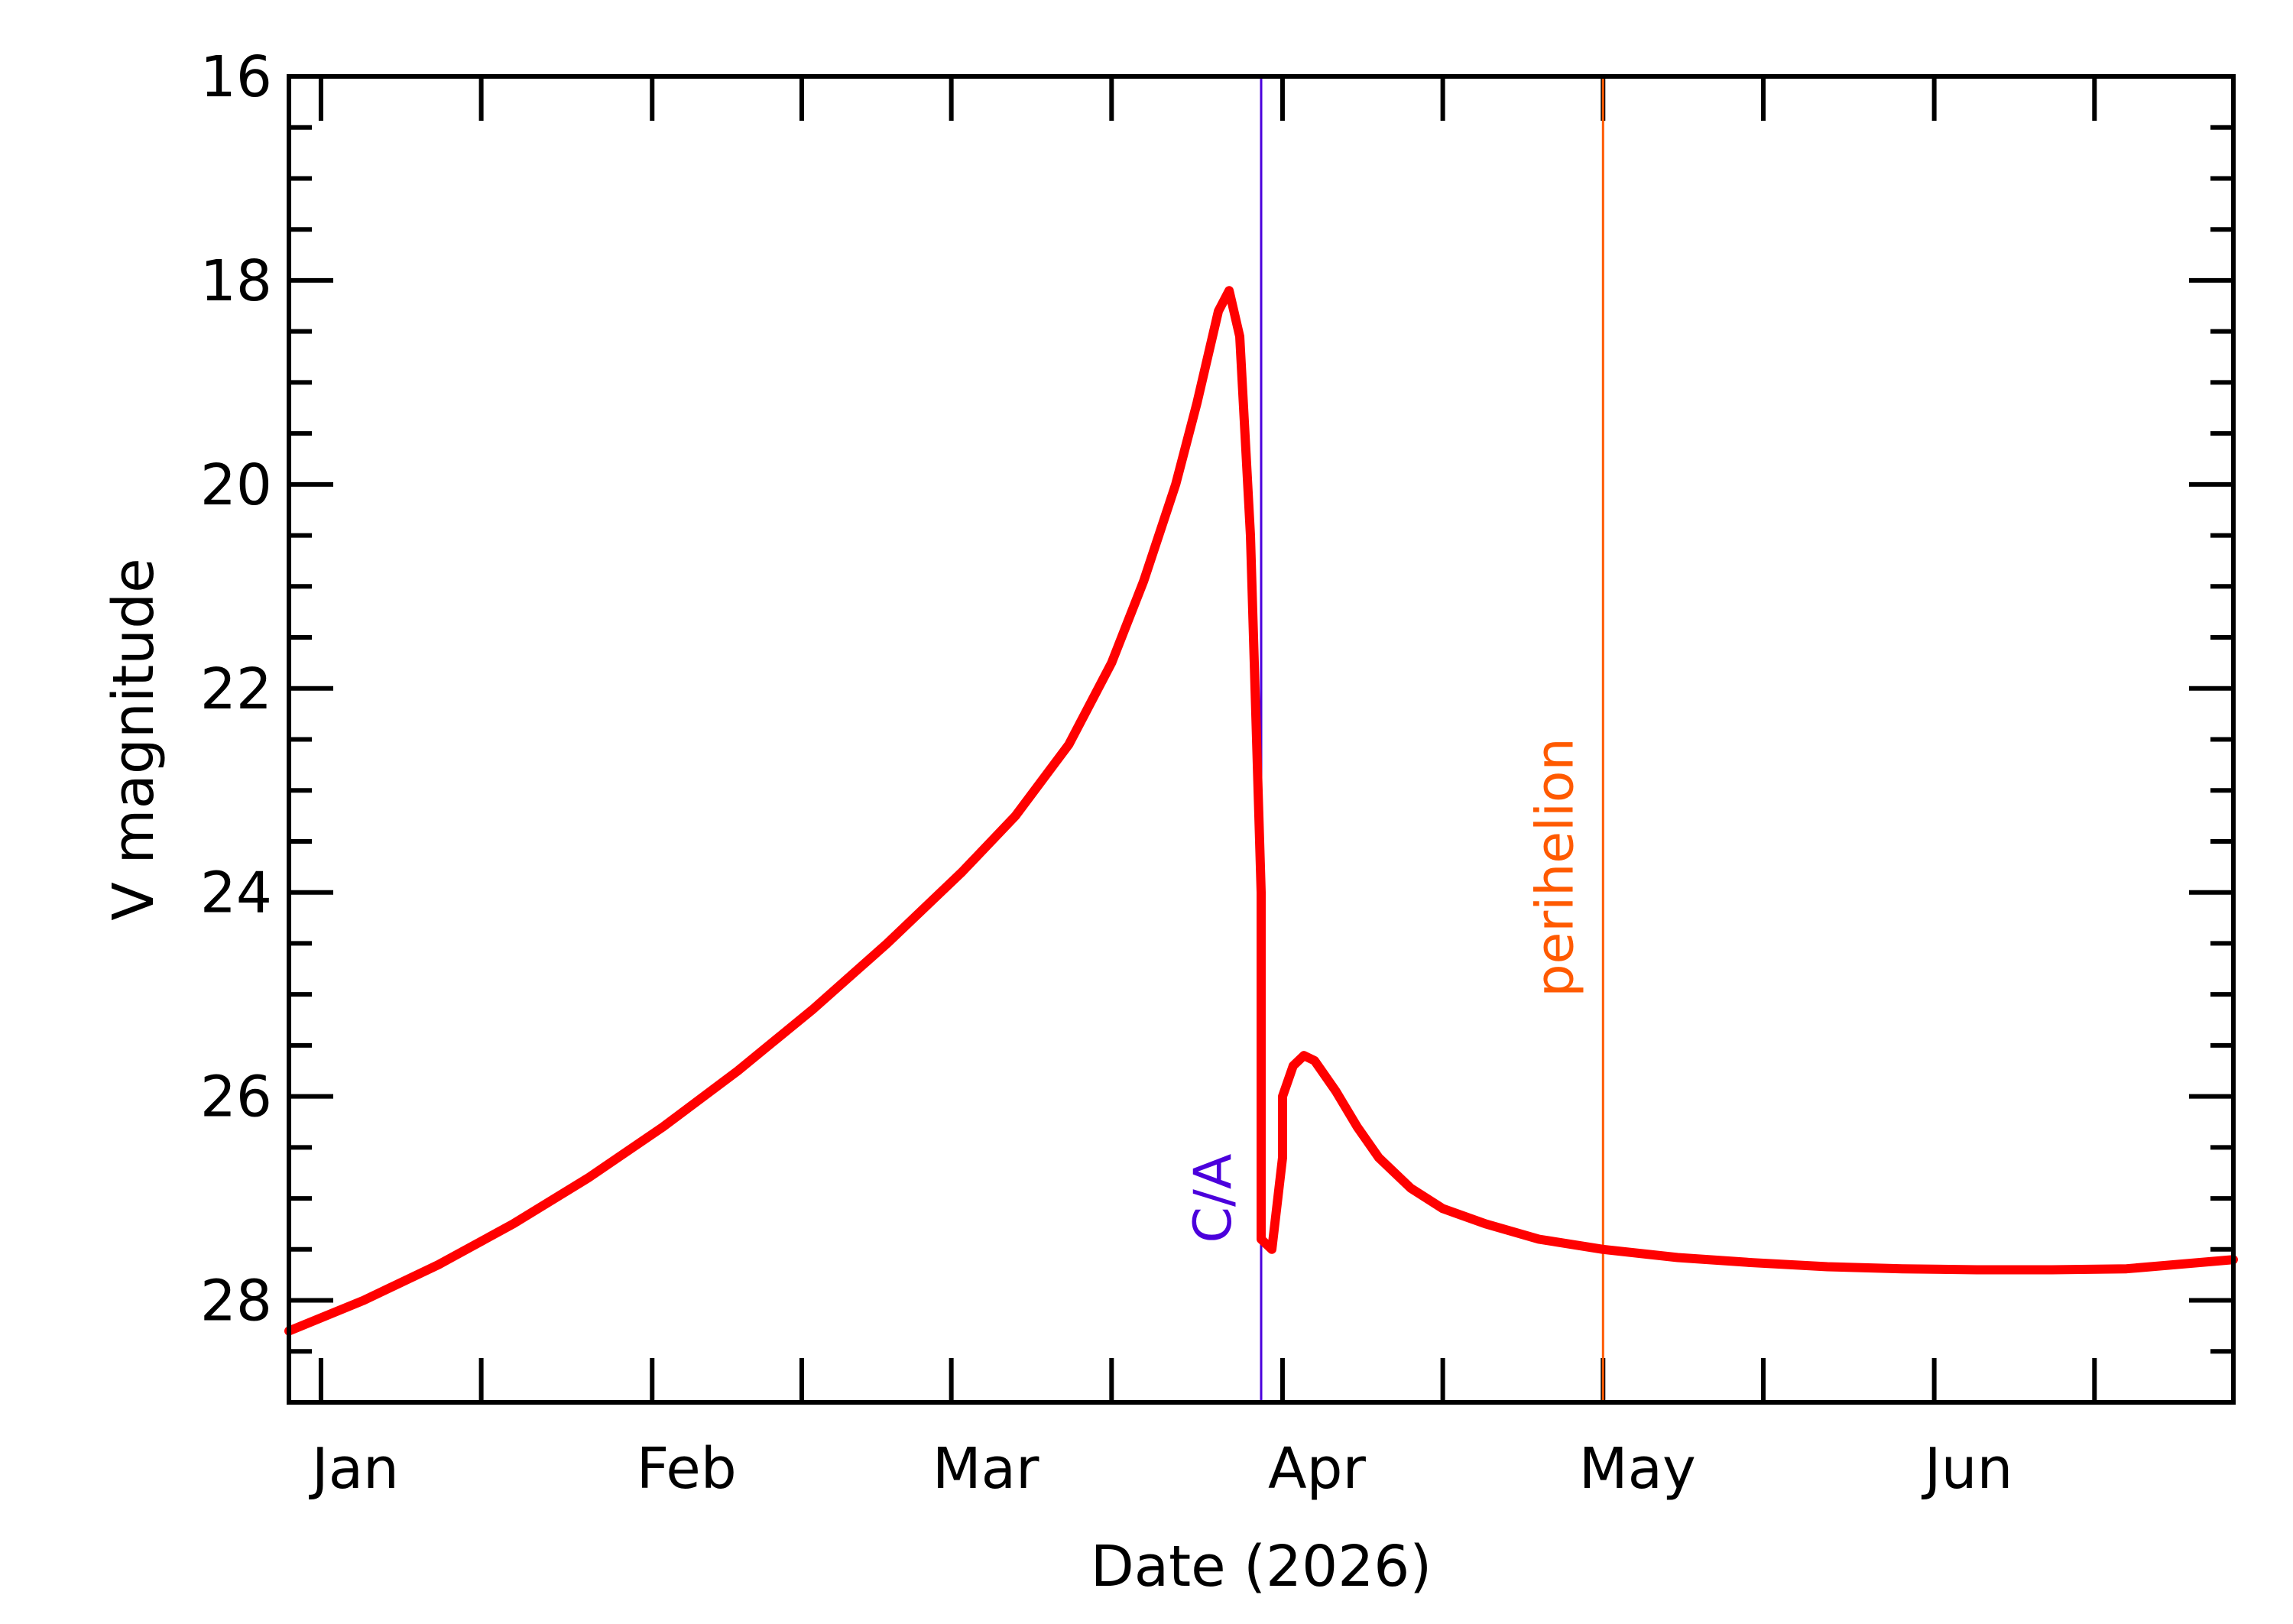 The height and width of the screenshot is (1624, 2293). I want to click on x-tick-label: Apr, so click(1317, 1469).